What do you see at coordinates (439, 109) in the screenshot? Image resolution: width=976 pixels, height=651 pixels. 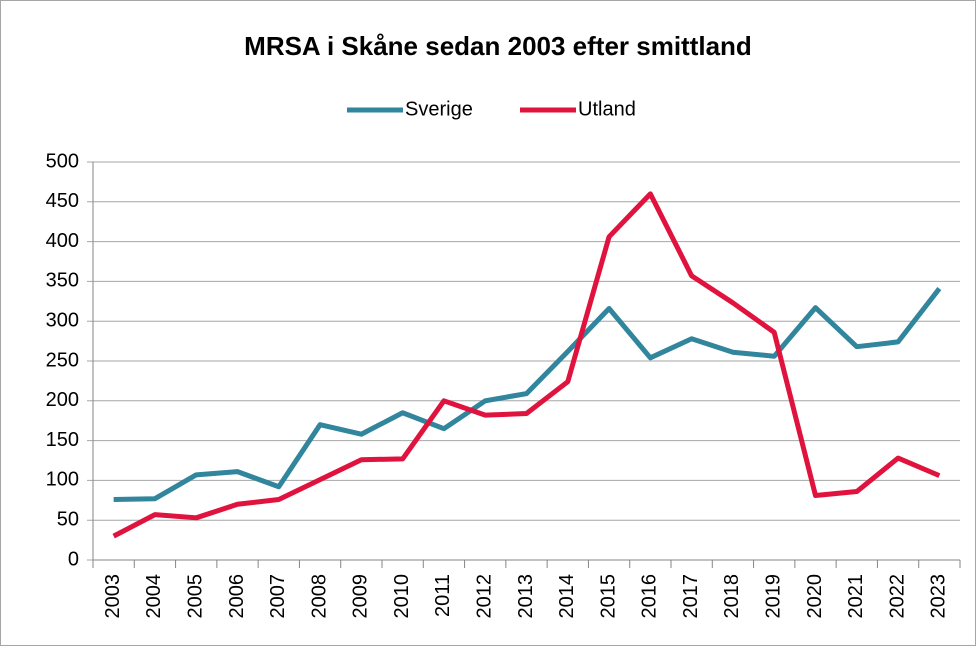 I see `legend-label: Sverige` at bounding box center [439, 109].